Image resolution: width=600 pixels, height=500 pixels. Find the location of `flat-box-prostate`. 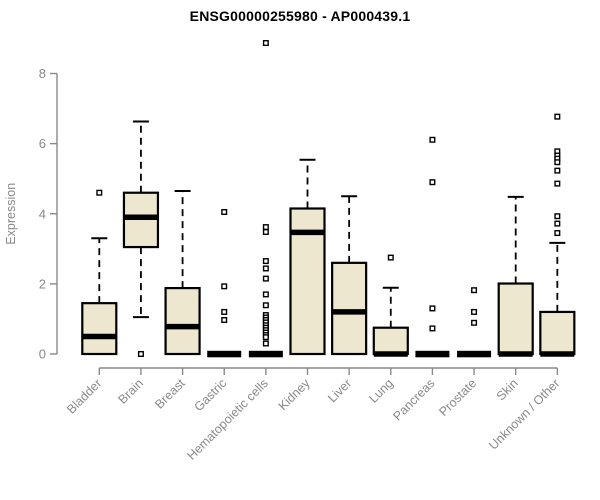

flat-box-prostate is located at coordinates (474, 354).